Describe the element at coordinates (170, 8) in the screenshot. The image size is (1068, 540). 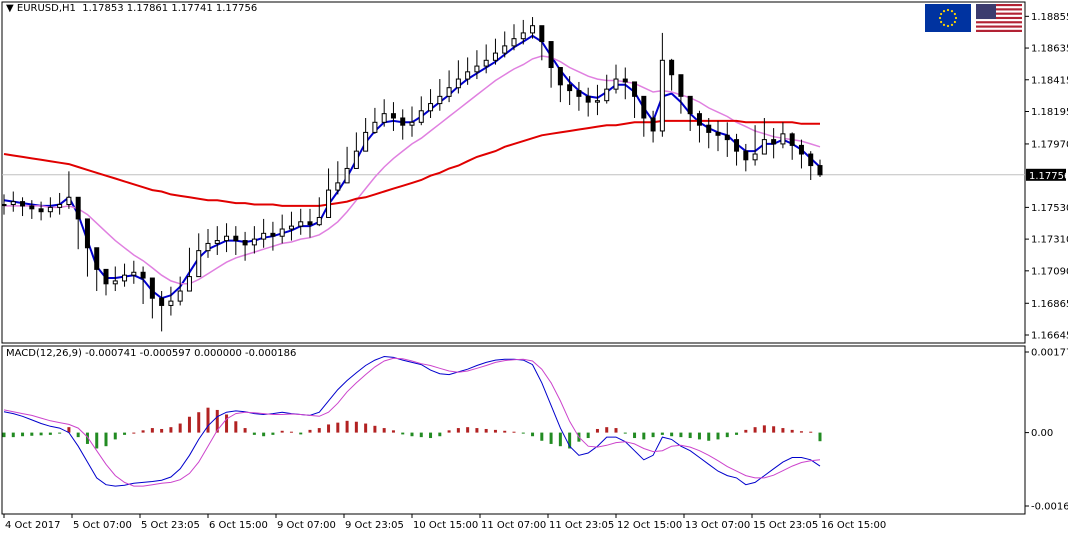
I see `ohlc-values: 1.17853 1.17861 1.17741 1.17756` at that location.